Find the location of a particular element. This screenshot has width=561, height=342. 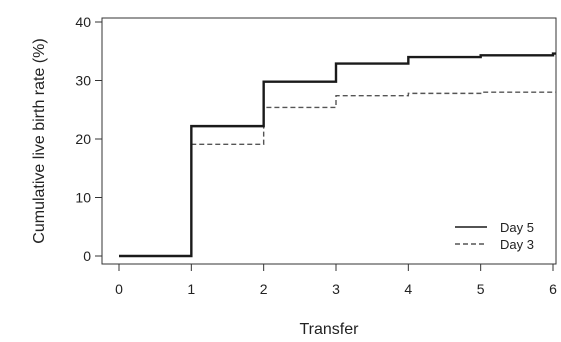

legend: Day 5 Day 3 is located at coordinates (494, 236).